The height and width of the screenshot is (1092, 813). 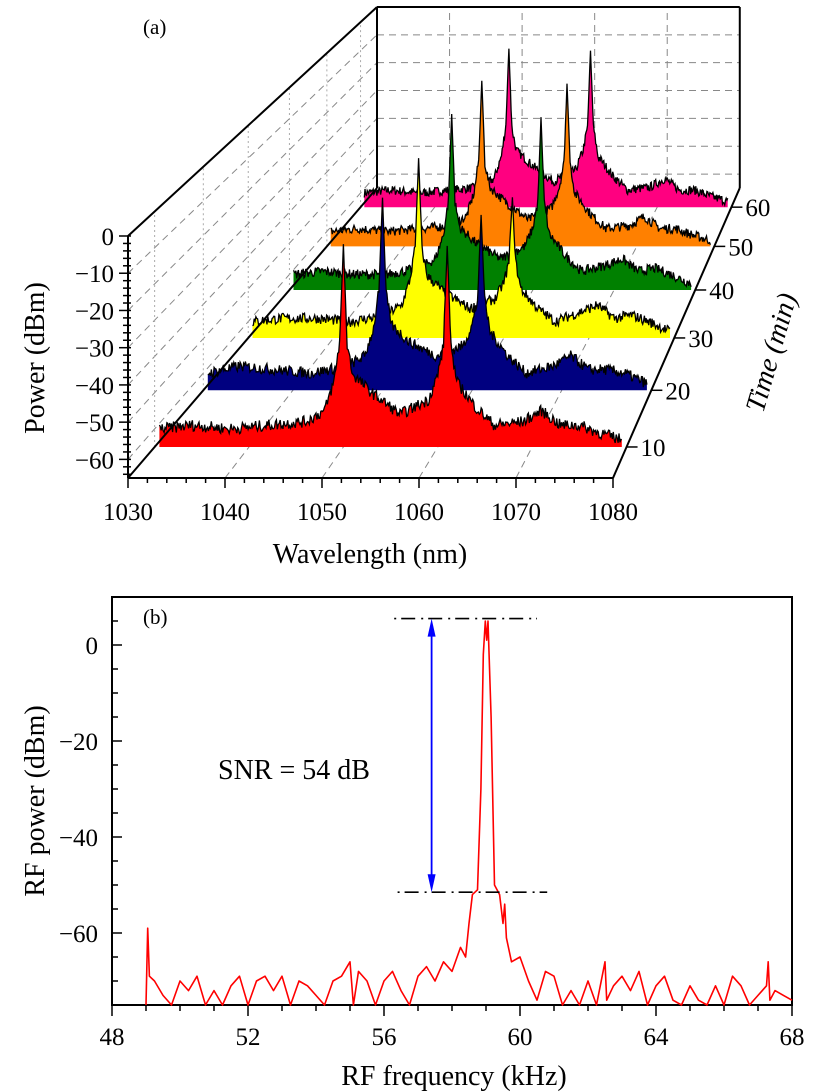 What do you see at coordinates (431, 627) in the screenshot?
I see `snr-arrow-head-up-icon` at bounding box center [431, 627].